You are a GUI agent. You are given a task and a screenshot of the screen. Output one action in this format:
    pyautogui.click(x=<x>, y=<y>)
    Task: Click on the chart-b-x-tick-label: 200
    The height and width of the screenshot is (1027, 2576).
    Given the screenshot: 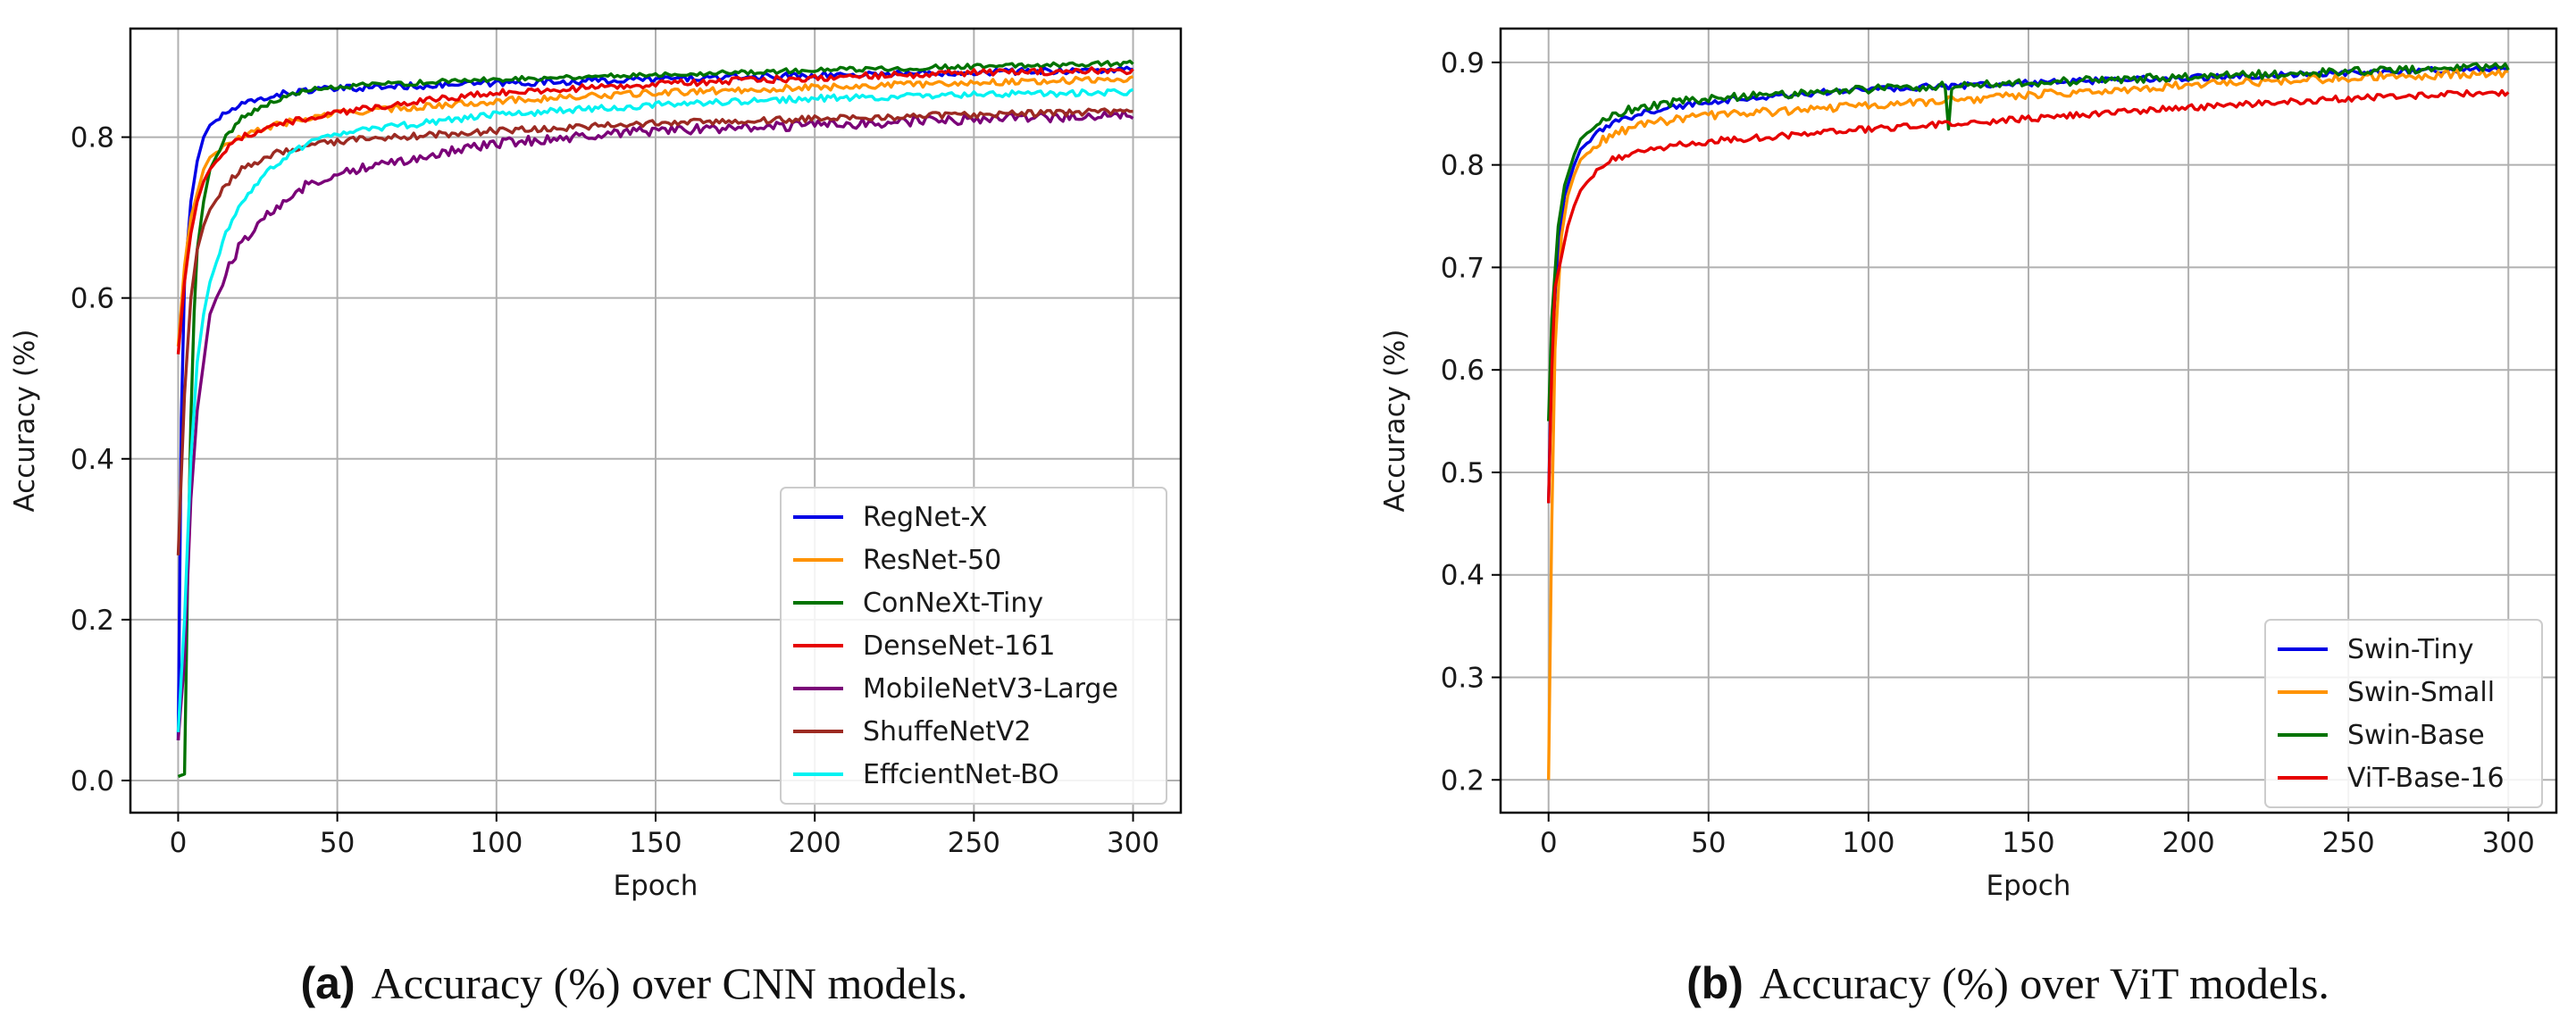 What is the action you would take?
    pyautogui.click(x=2189, y=843)
    